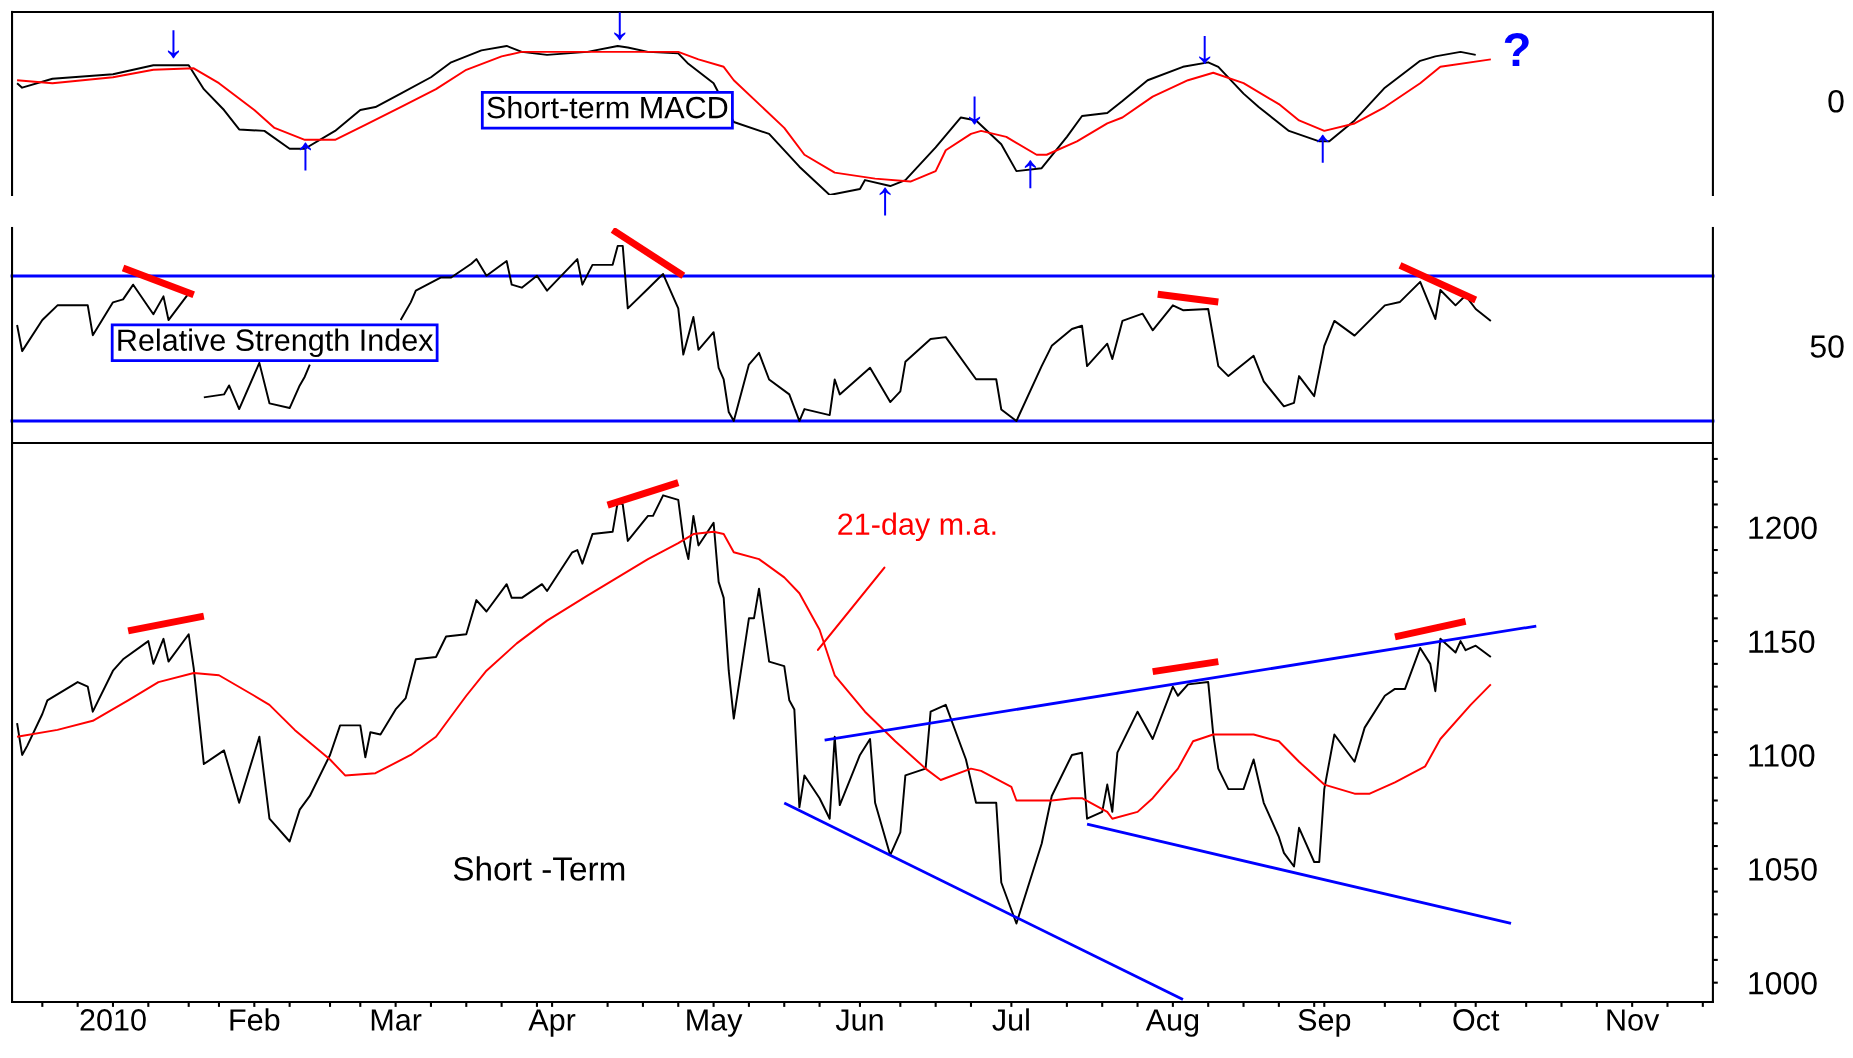 The height and width of the screenshot is (1058, 1853). I want to click on x-tick-label: Feb, so click(255, 1019).